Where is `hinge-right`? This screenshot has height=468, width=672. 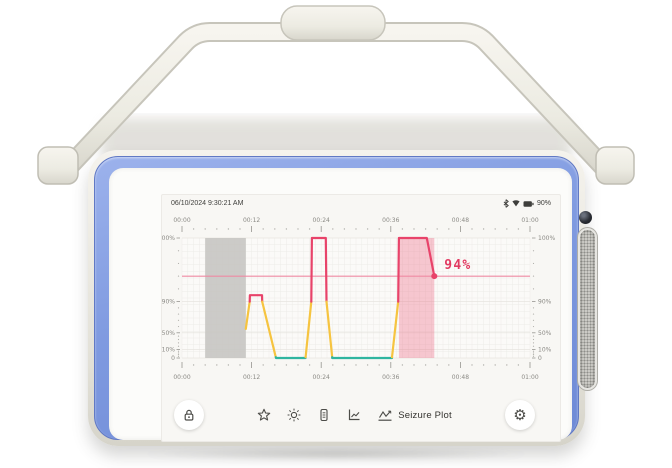 hinge-right is located at coordinates (615, 165).